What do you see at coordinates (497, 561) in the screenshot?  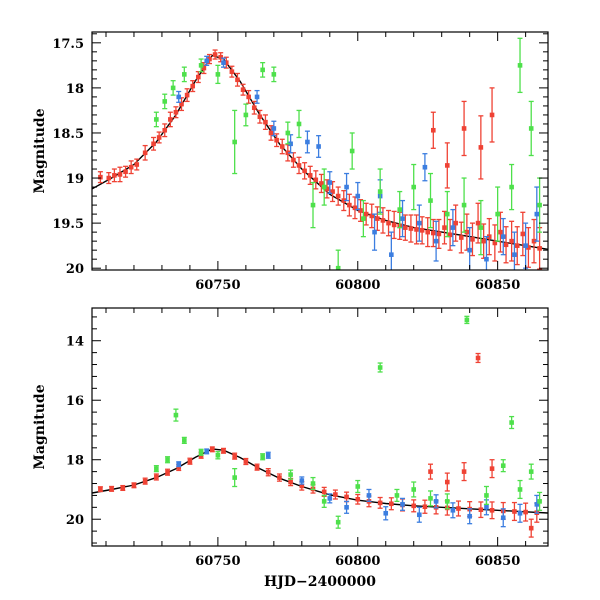 I see `x-tick-label: 60850` at bounding box center [497, 561].